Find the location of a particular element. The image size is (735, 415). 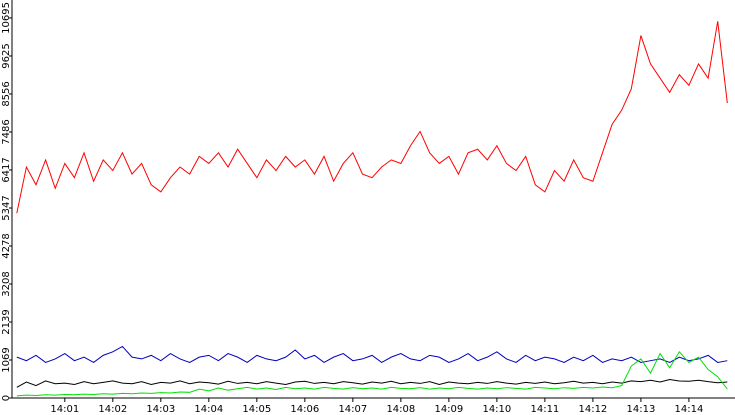

x-tick-label: 14:11 is located at coordinates (544, 409).